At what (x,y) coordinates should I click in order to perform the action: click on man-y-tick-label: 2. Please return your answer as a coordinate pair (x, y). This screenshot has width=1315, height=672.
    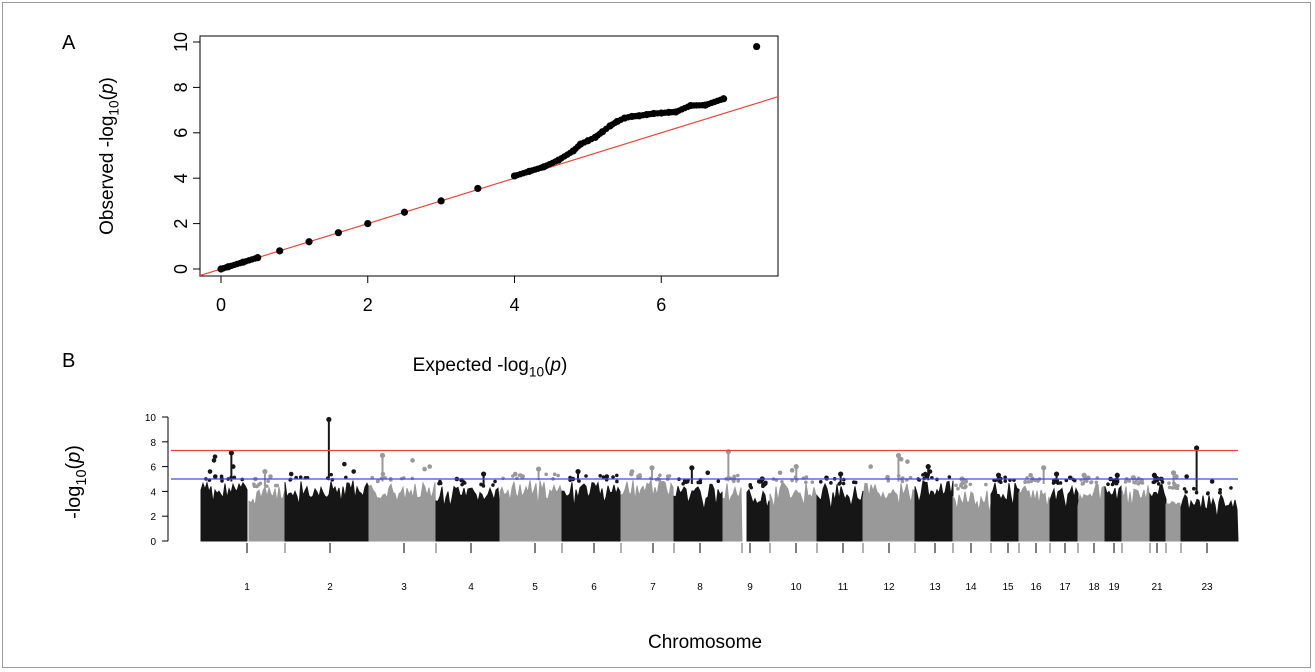
    Looking at the image, I should click on (153, 517).